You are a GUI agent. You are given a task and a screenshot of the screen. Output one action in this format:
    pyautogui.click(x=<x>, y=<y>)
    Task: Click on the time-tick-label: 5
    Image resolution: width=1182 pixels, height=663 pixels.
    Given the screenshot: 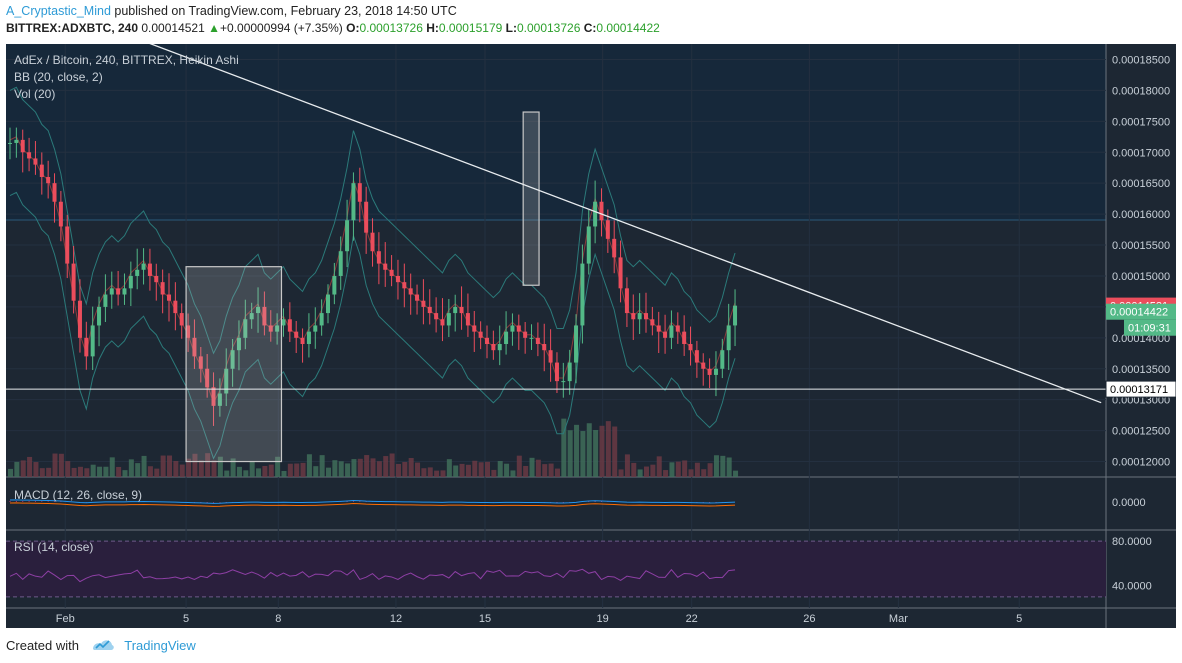 What is the action you would take?
    pyautogui.click(x=186, y=619)
    